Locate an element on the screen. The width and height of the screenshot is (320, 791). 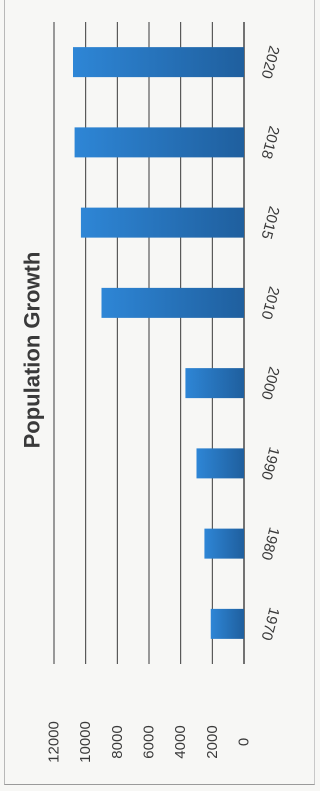
y-tick-label: 4000 is located at coordinates (180, 741).